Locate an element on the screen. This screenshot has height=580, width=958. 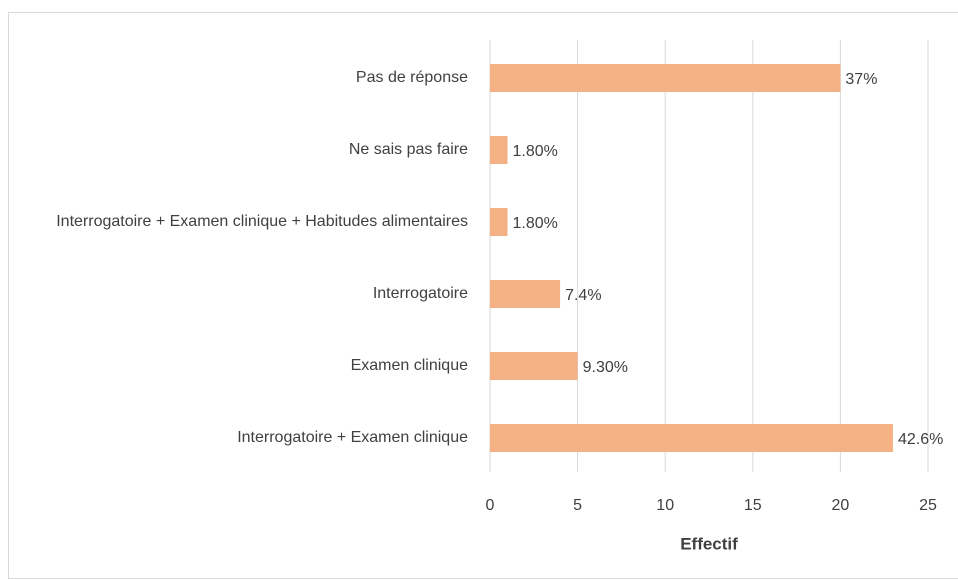
data-label: 42.6% is located at coordinates (920, 439).